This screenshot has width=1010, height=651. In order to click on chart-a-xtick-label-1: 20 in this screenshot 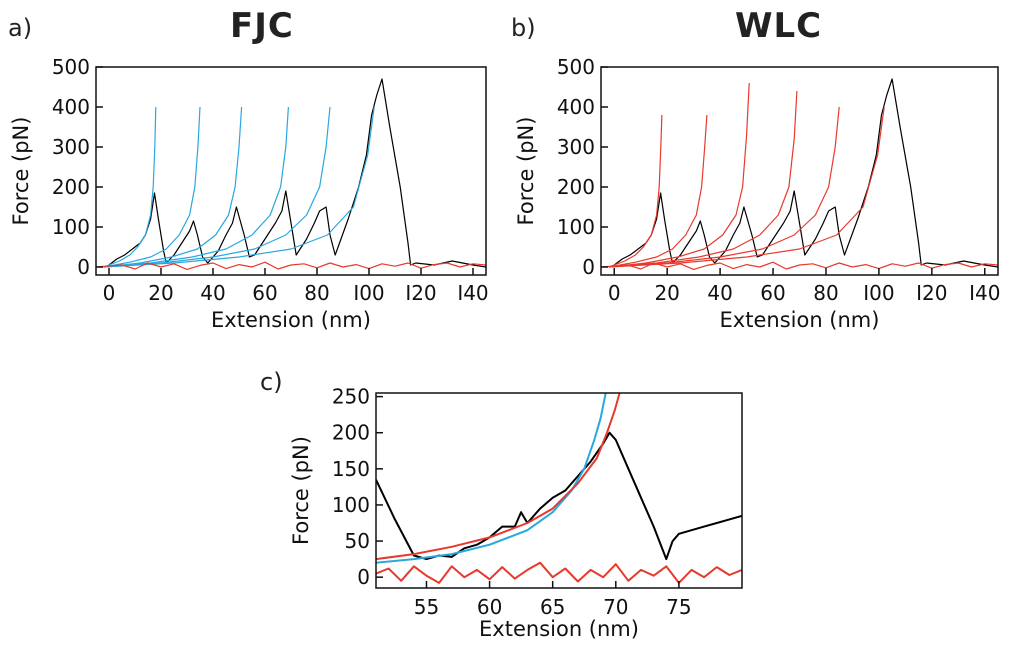, I will do `click(160, 293)`.